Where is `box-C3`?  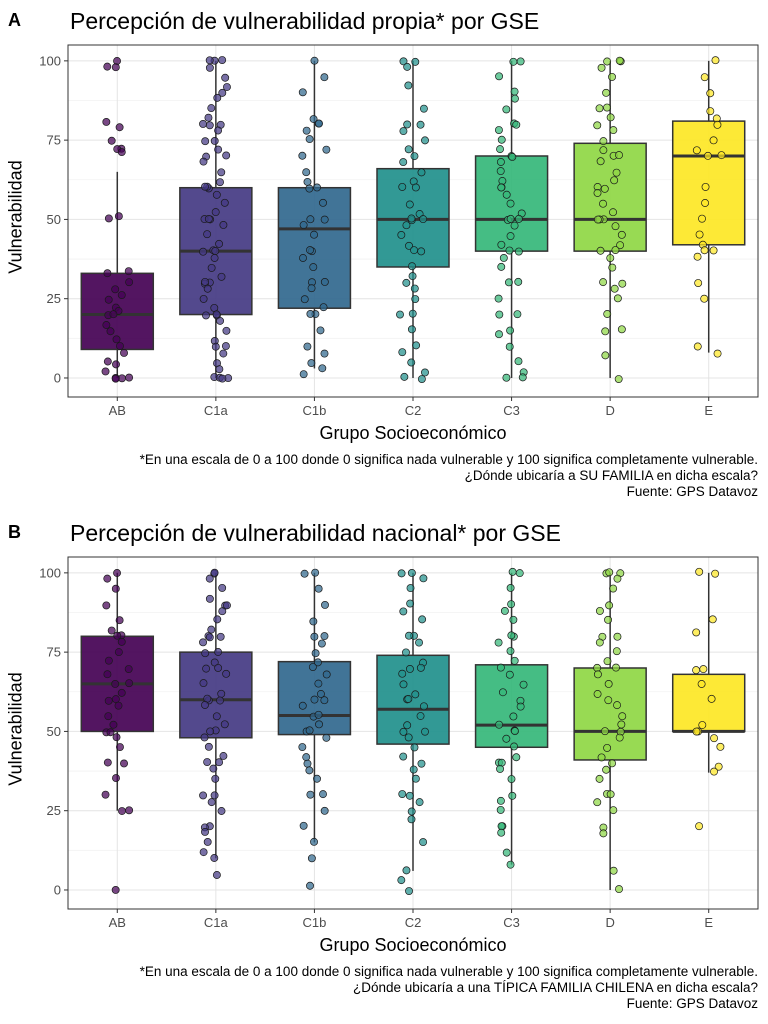
box-C3 is located at coordinates (511, 706).